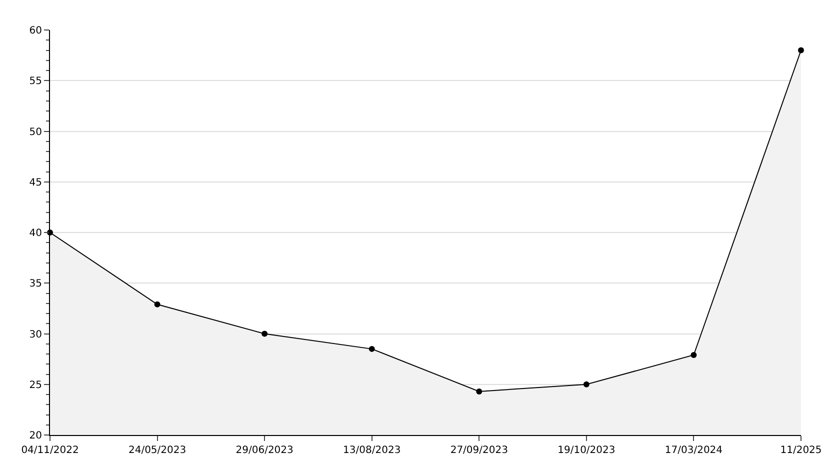  I want to click on x-tick-label: 04/11/2022, so click(50, 450).